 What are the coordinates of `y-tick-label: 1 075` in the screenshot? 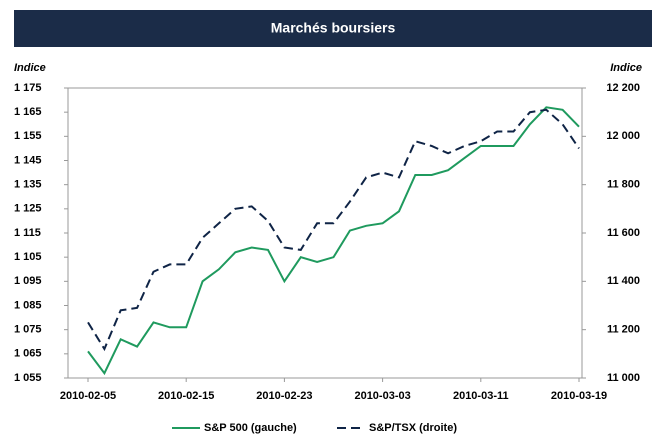 It's located at (28, 330).